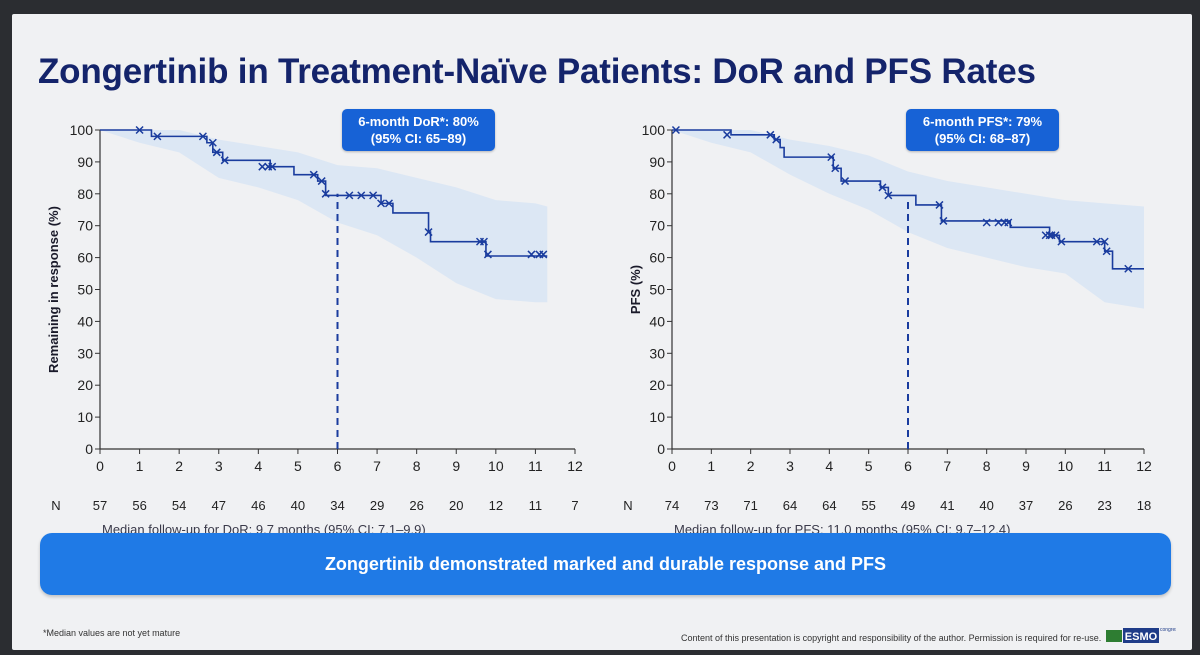  I want to click on pfs-y-tick-label: 20, so click(657, 385).